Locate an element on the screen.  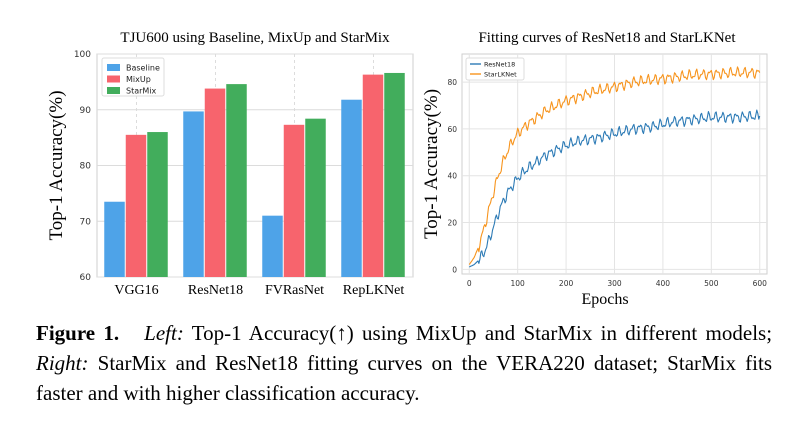
bar-mixup-fvrasnet is located at coordinates (294, 201).